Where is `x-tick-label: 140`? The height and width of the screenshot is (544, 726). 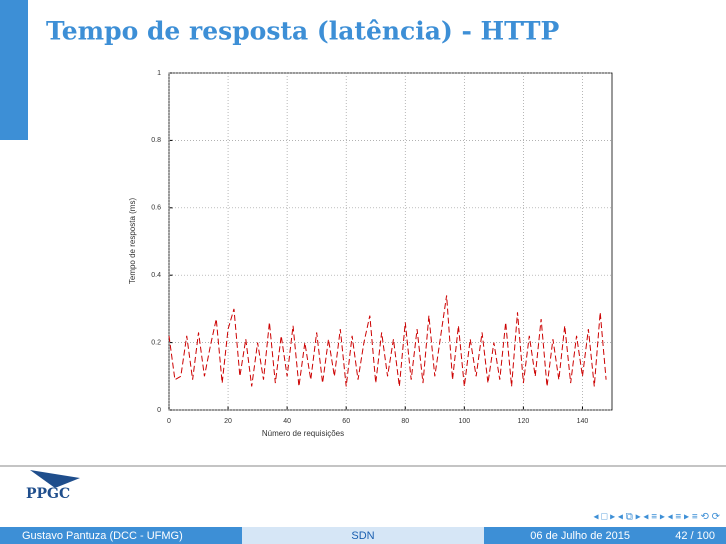 x-tick-label: 140 is located at coordinates (583, 421).